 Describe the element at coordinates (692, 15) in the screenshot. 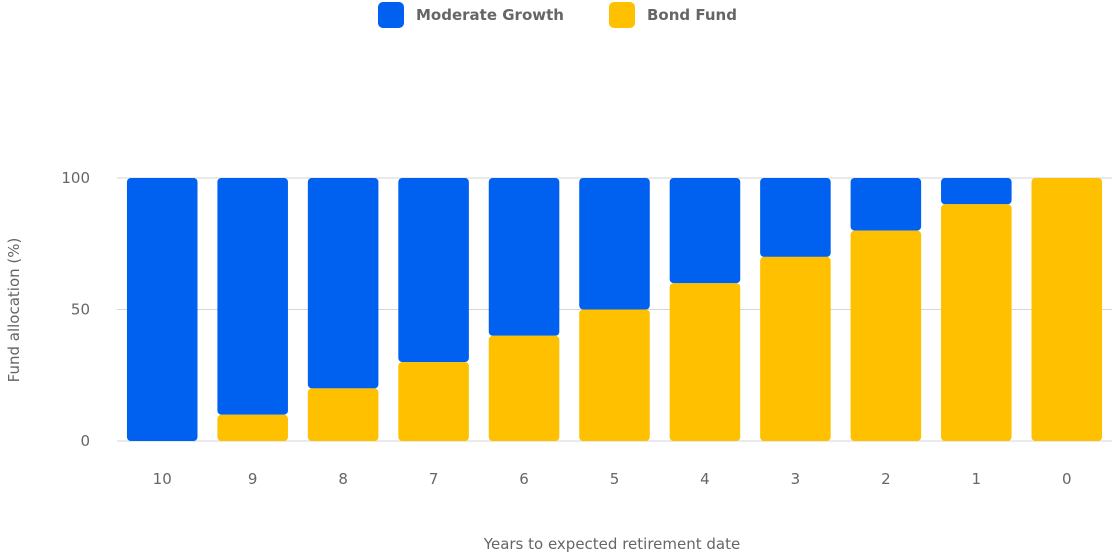

I see `legend-label-bond-fund: Bond Fund` at that location.